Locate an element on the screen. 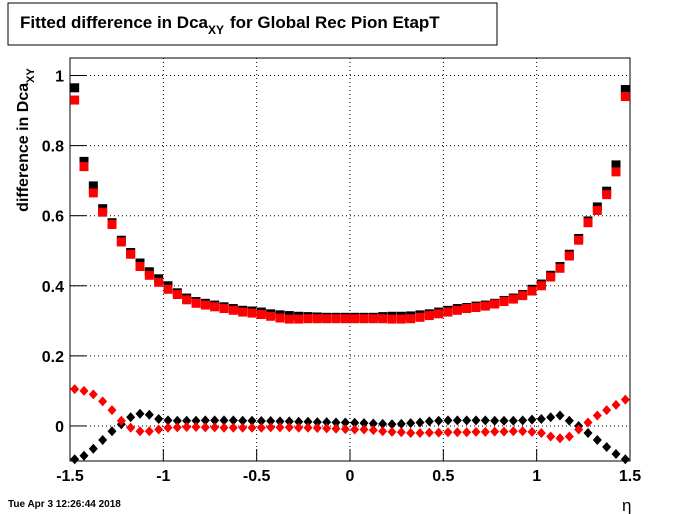 The height and width of the screenshot is (514, 700). y-tick-label: 0.6 is located at coordinates (53, 217).